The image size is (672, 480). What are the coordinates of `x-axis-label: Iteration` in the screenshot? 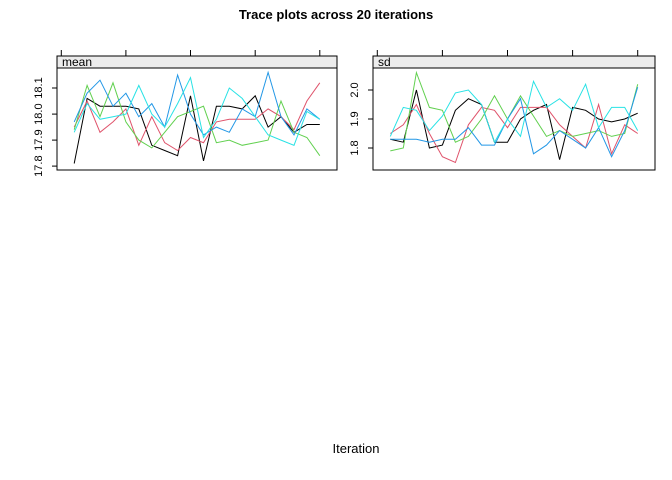 It's located at (356, 448).